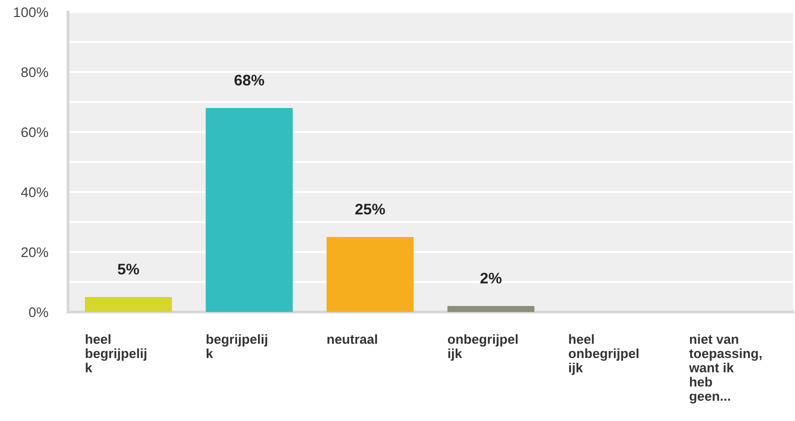  I want to click on x-tick-label: begrijpelij k, so click(237, 346).